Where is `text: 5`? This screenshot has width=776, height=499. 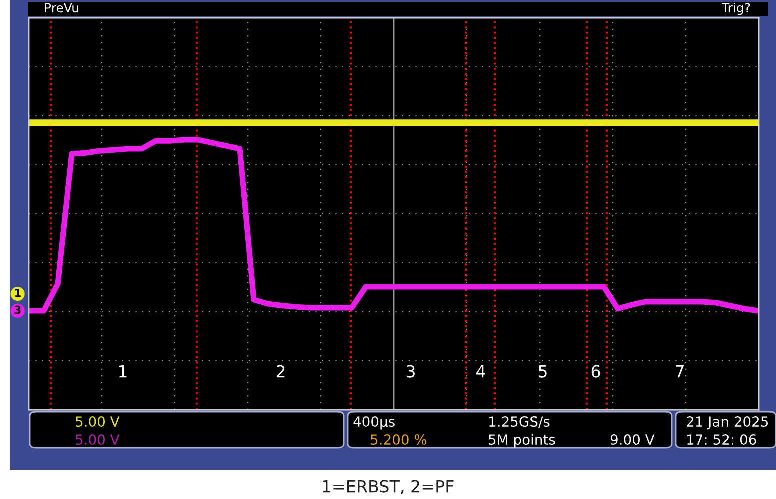
text: 5 is located at coordinates (542, 371).